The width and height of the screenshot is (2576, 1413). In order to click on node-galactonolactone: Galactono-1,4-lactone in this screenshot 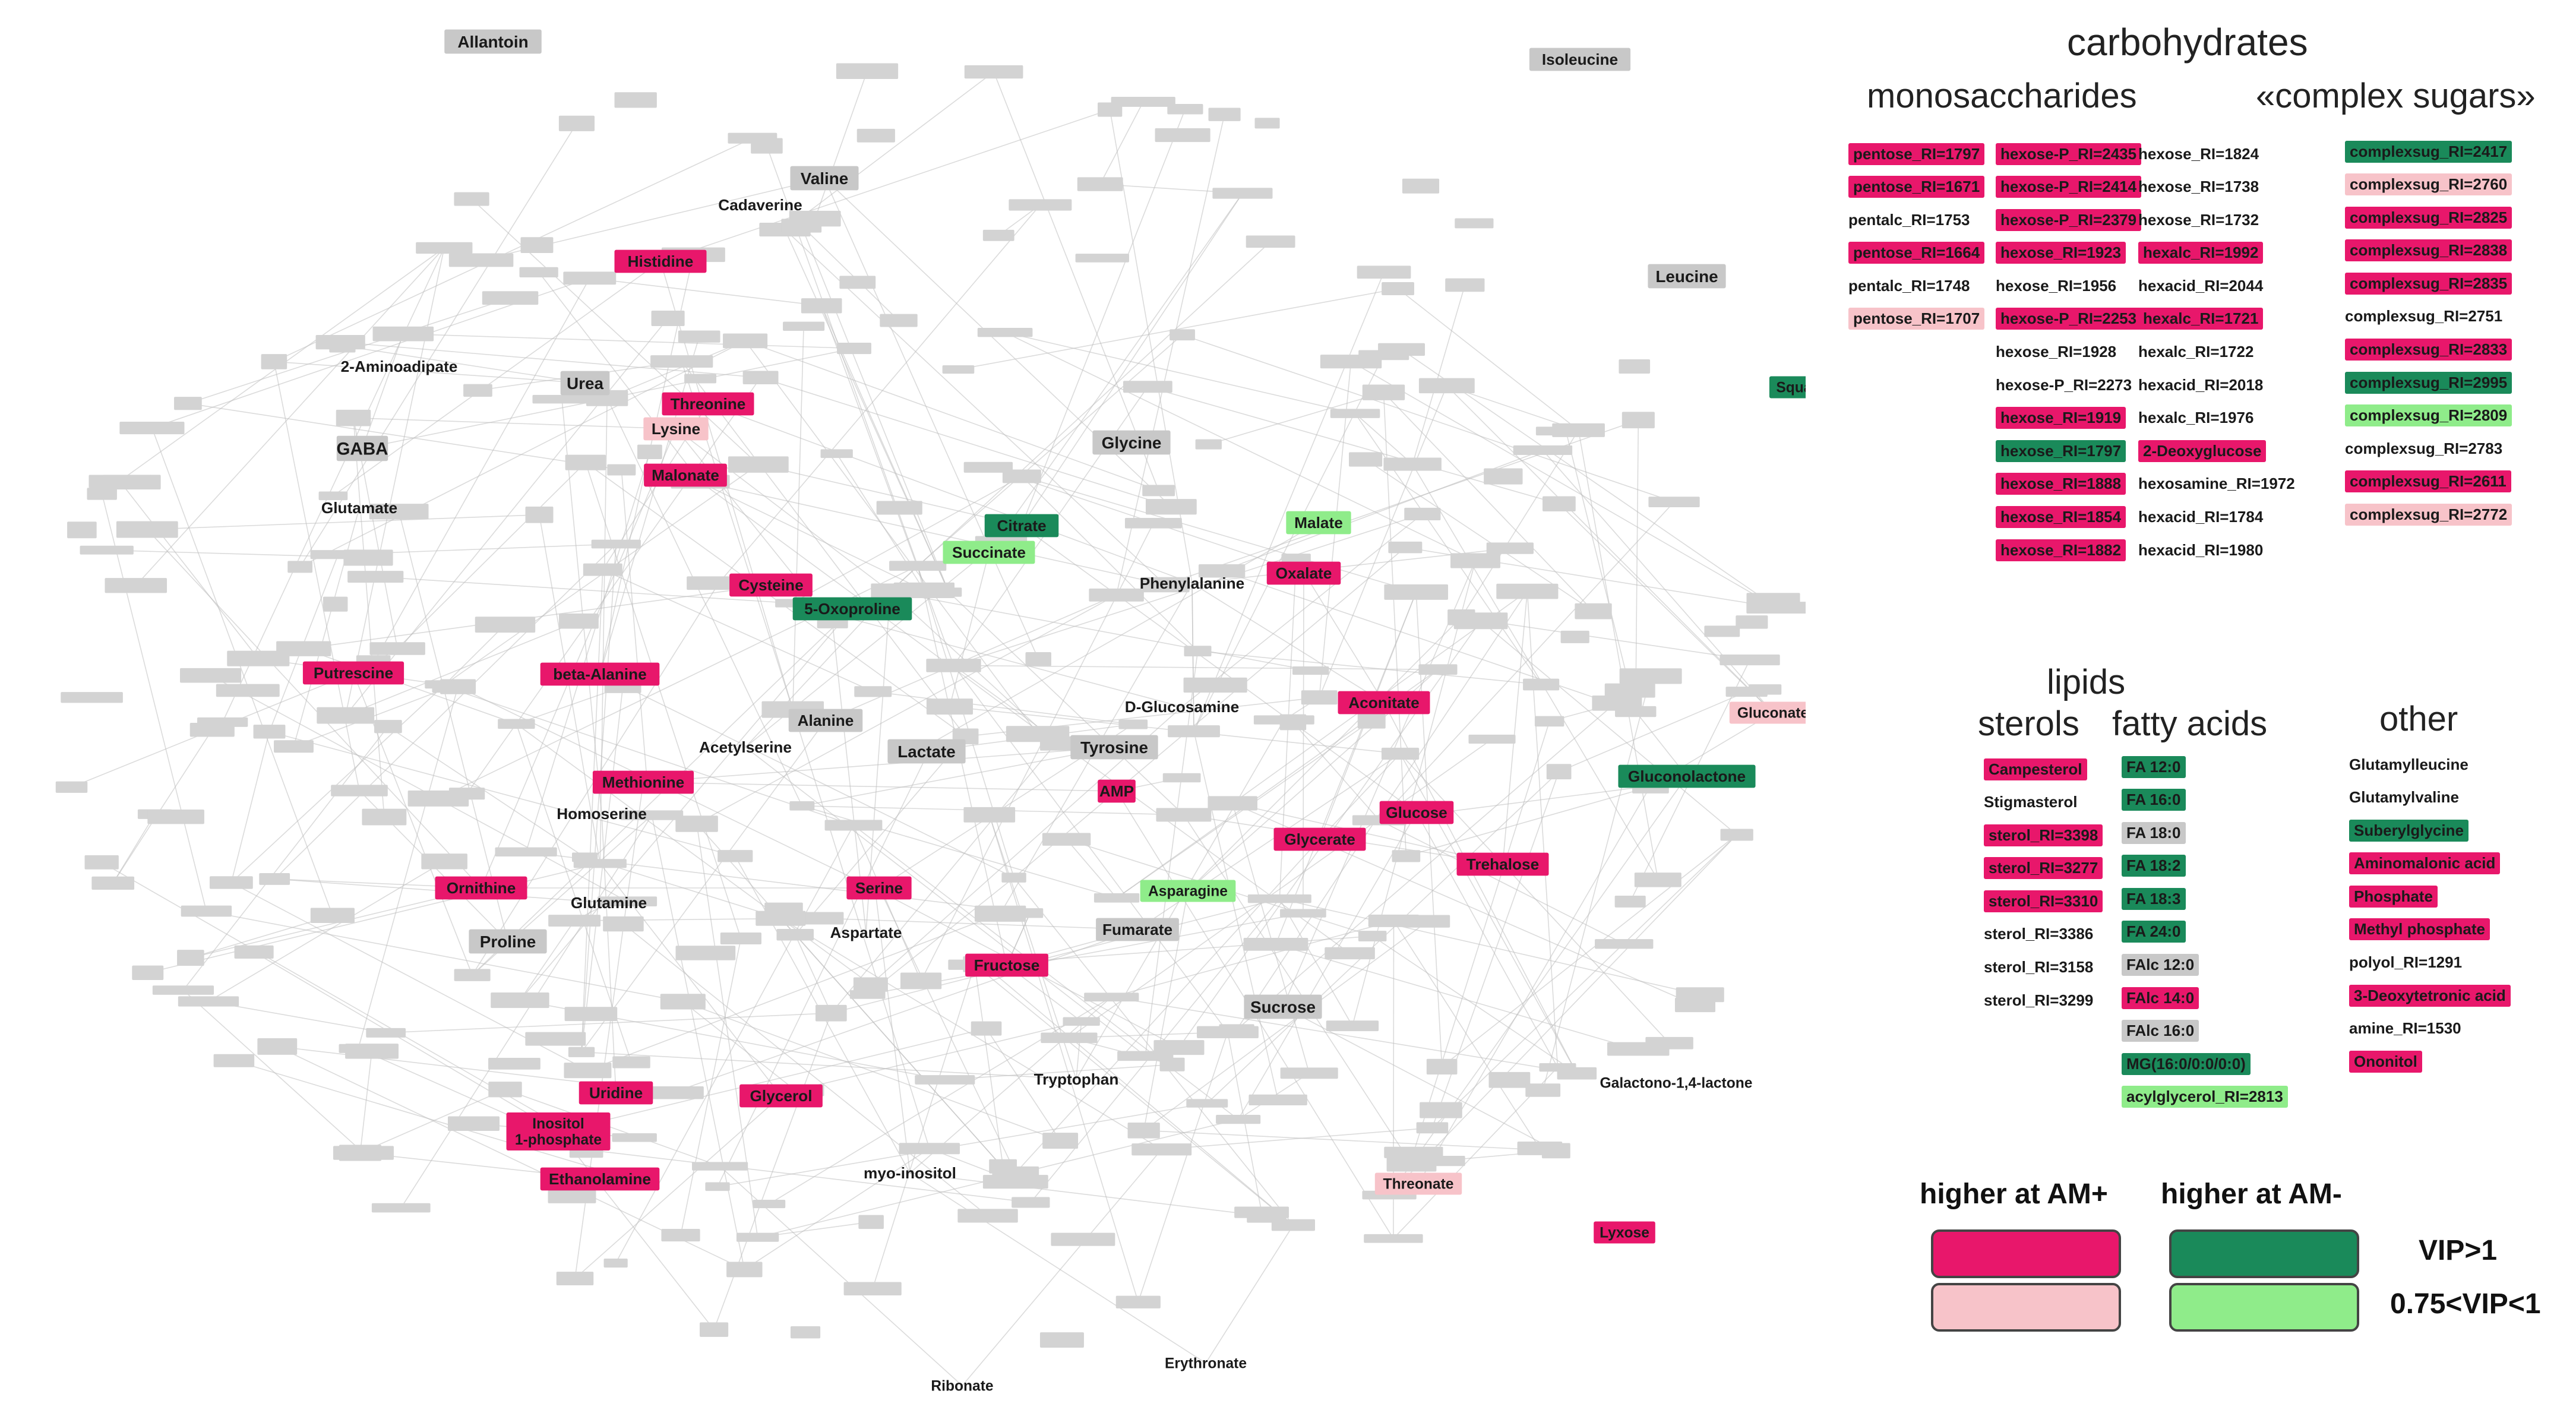, I will do `click(1676, 1084)`.